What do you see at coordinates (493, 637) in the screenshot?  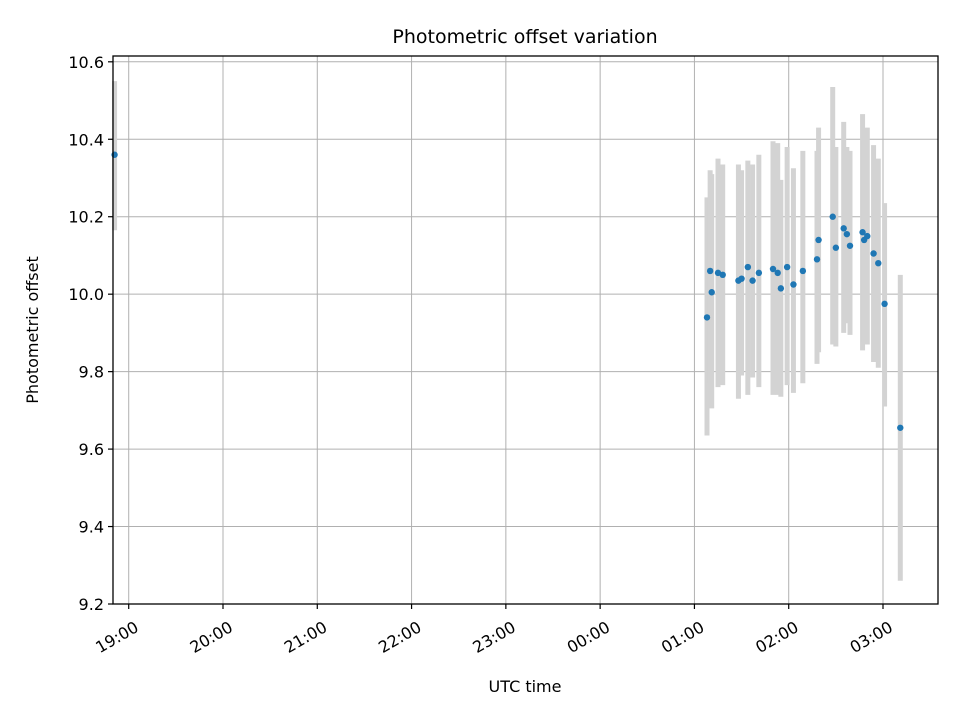 I see `x-tick-label: 23:00` at bounding box center [493, 637].